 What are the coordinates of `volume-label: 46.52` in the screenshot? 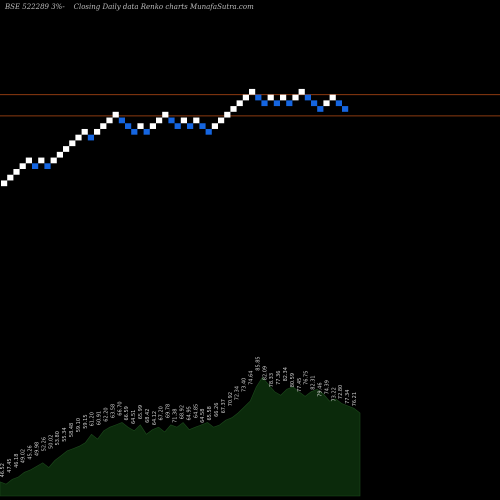 It's located at (3, 470).